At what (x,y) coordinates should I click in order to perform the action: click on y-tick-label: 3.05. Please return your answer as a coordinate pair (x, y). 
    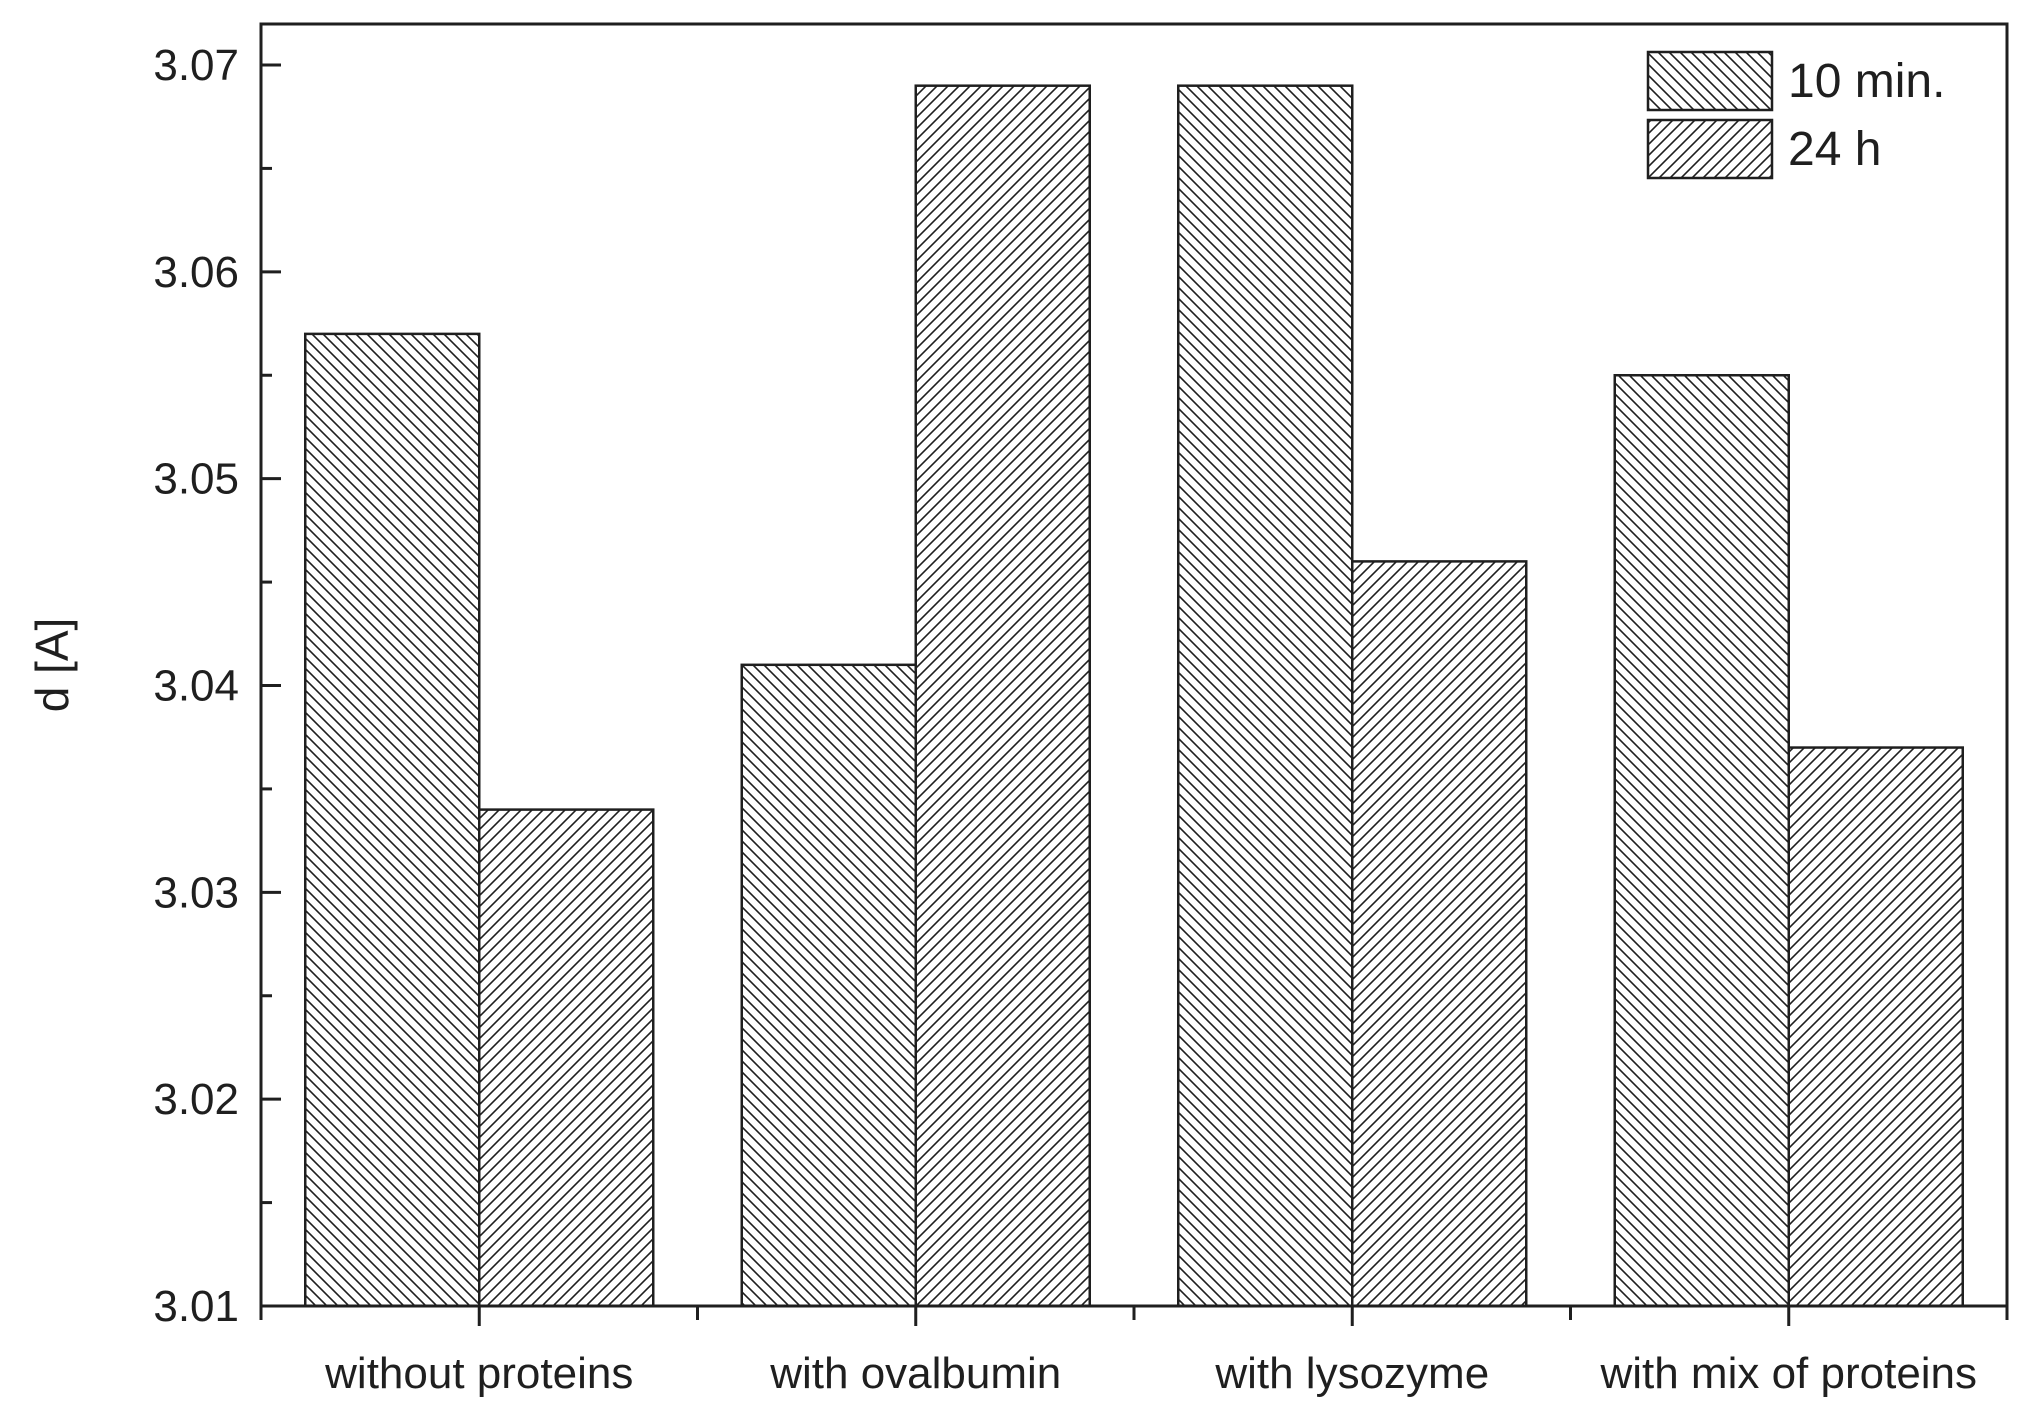
    Looking at the image, I should click on (196, 479).